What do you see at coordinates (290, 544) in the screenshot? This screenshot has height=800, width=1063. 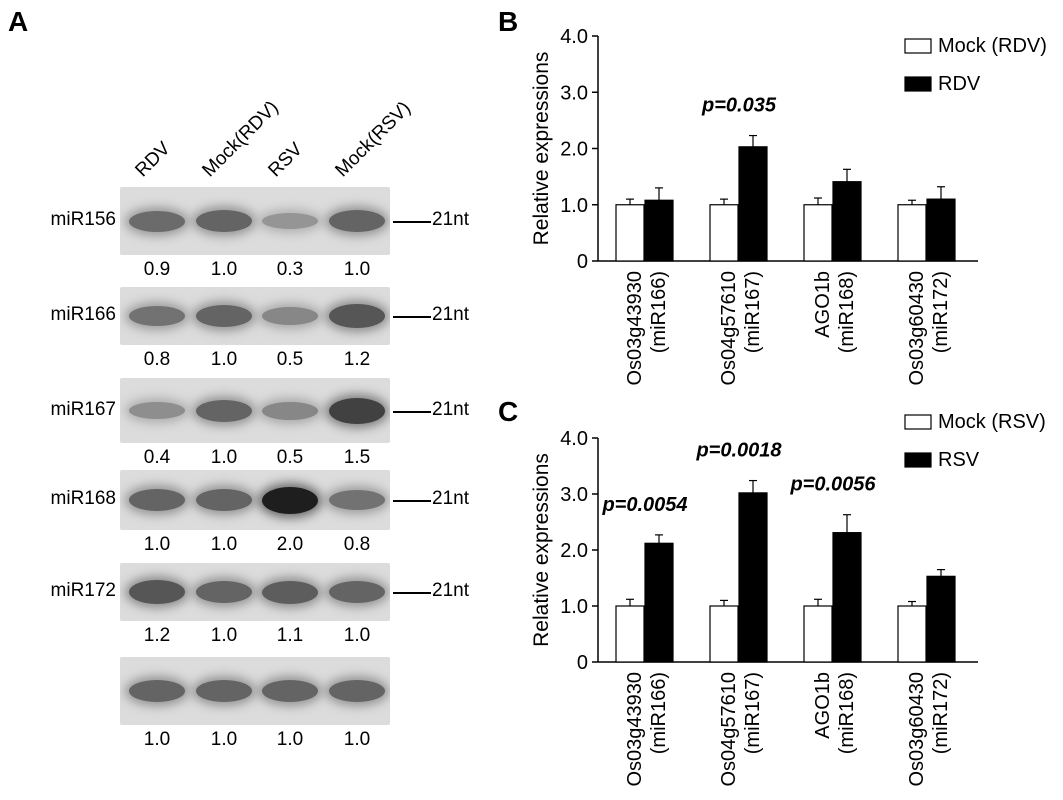 I see `band-quantification: 2.0` at bounding box center [290, 544].